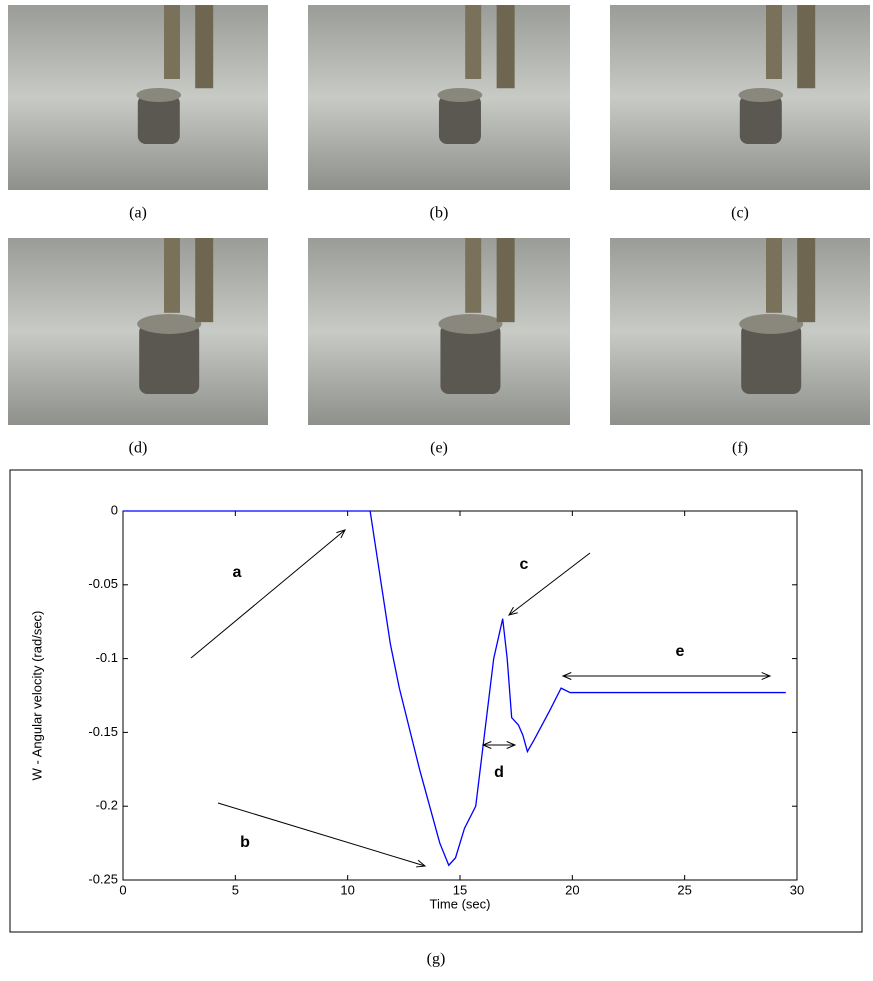 The width and height of the screenshot is (873, 981). I want to click on annotation: c, so click(524, 564).